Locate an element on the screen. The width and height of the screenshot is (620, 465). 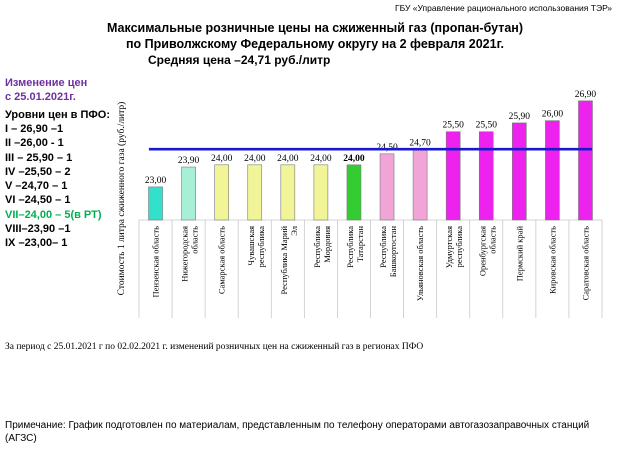
x-tick-label: Удмуртскаяреспублика is located at coordinates (454, 247).